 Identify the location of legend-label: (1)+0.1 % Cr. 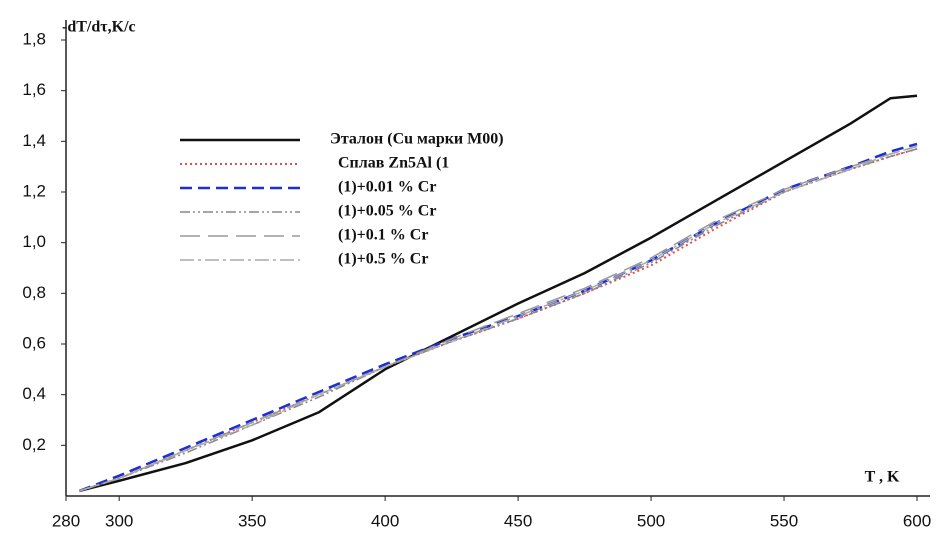
(383, 235).